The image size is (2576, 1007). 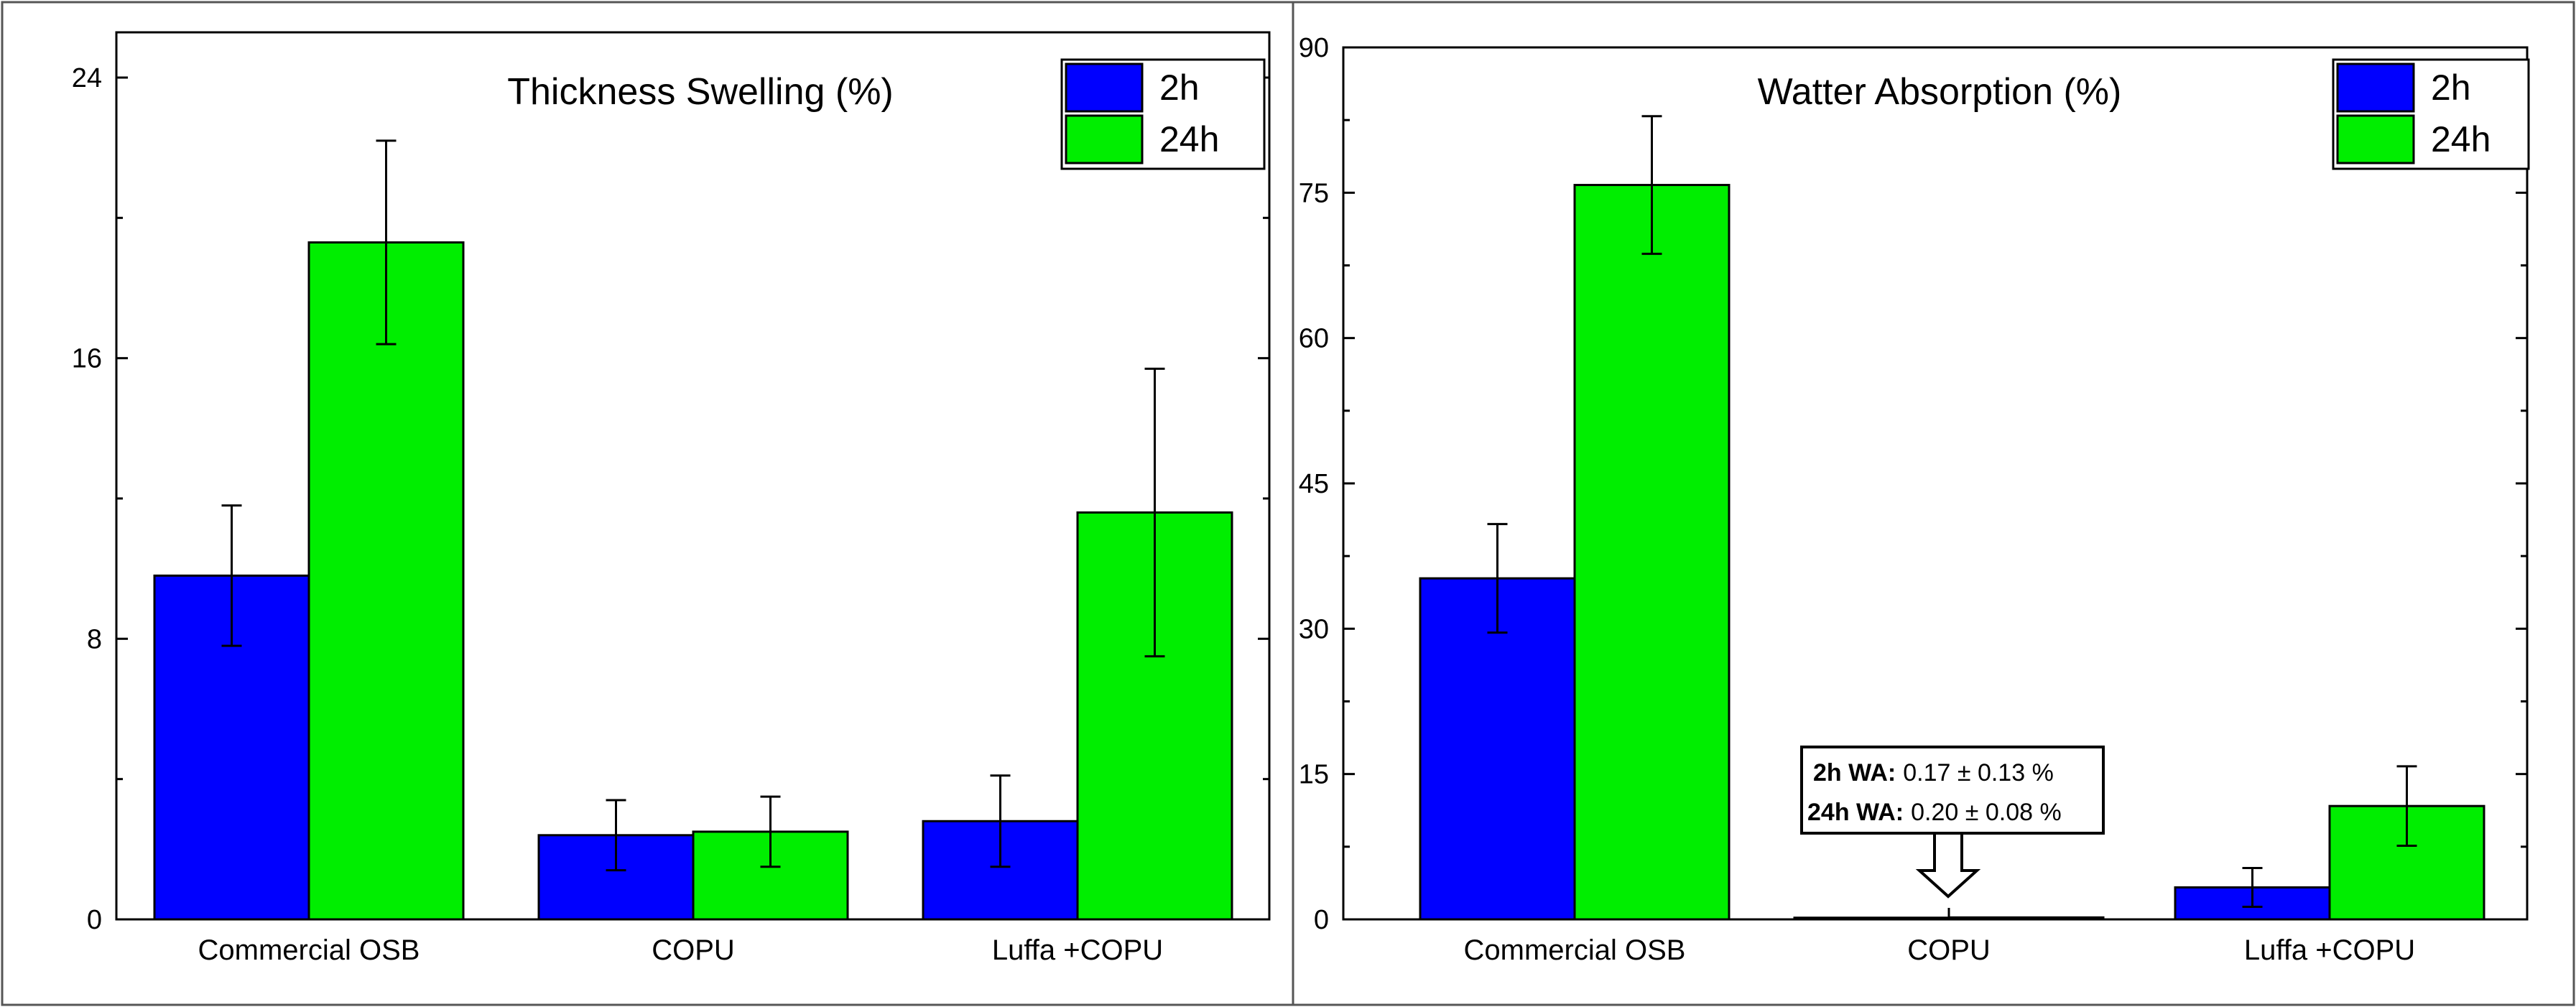 I want to click on y-tick-label: 16, so click(x=87, y=359).